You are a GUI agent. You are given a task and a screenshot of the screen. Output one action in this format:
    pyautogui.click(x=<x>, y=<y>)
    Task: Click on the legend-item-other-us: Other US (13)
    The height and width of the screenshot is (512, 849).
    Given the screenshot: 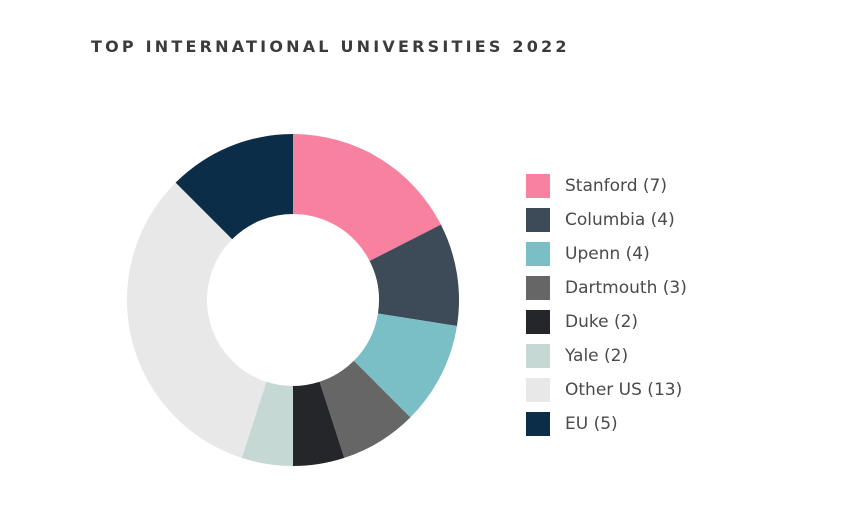 What is the action you would take?
    pyautogui.click(x=606, y=390)
    